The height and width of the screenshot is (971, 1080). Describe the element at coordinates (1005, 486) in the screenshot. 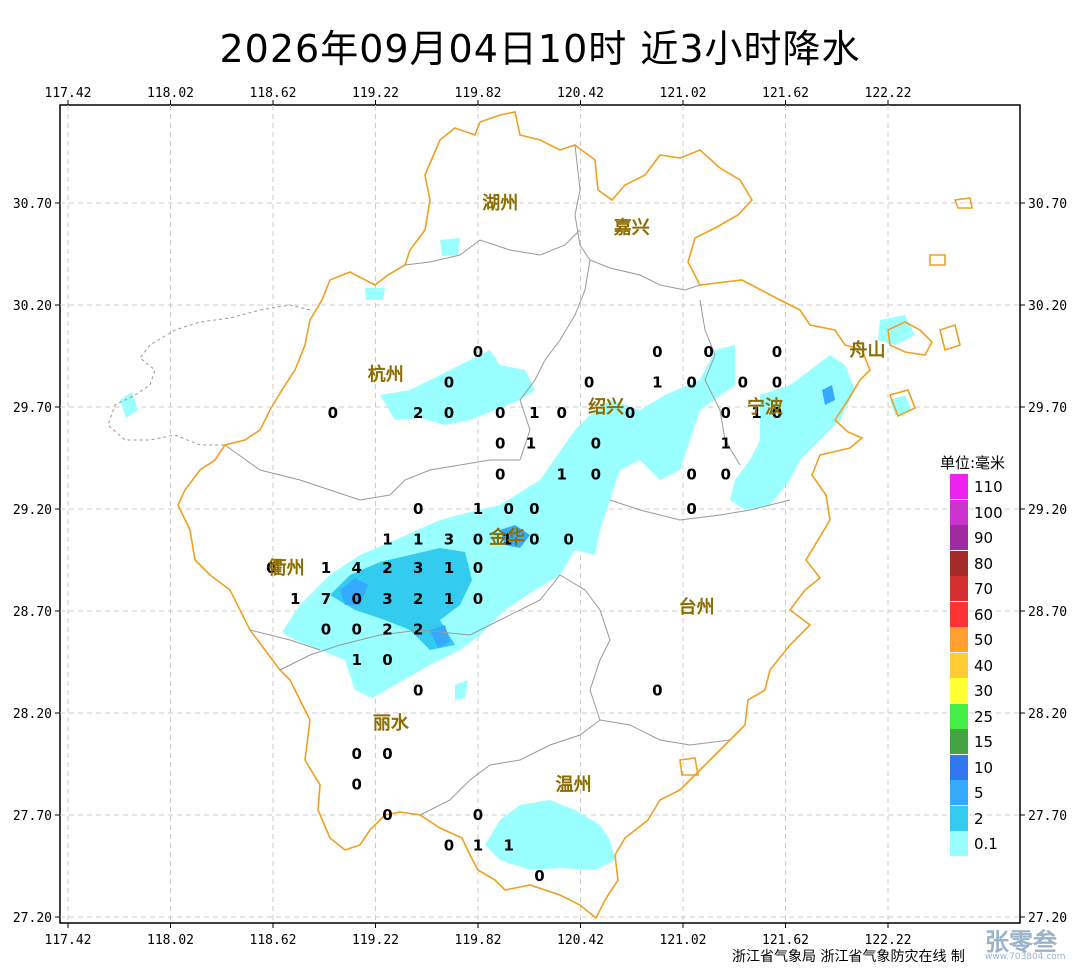

I see `legend-item: 110` at that location.